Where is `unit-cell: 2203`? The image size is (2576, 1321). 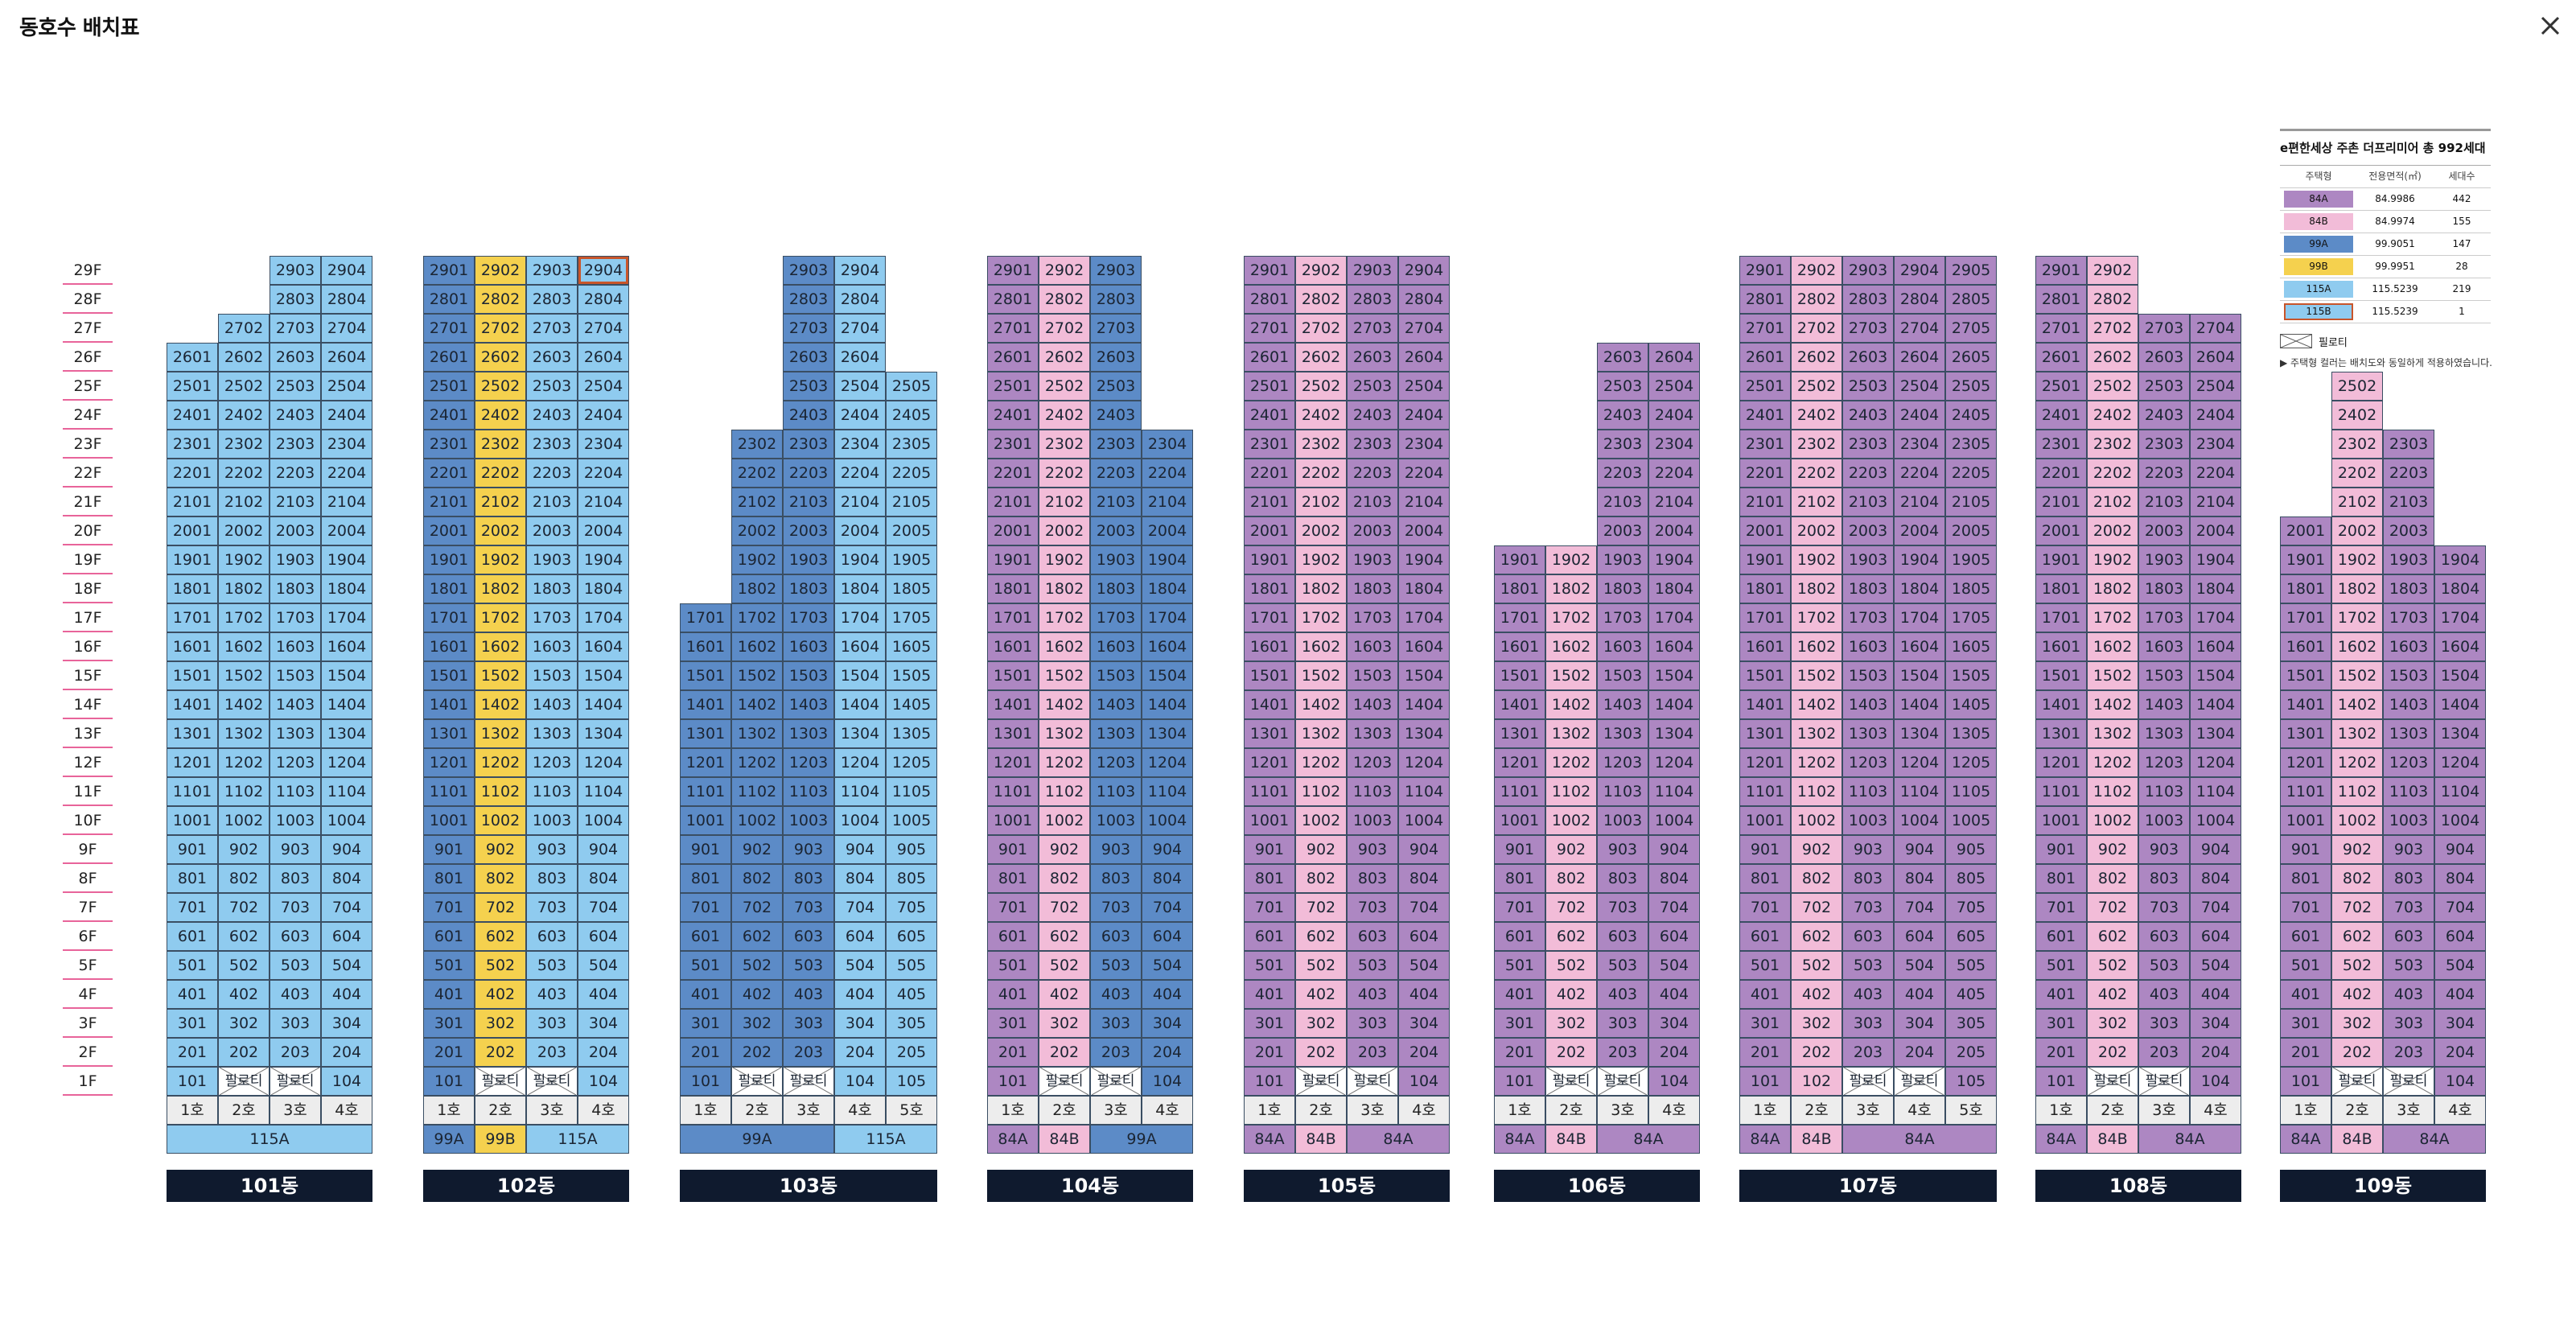 unit-cell: 2203 is located at coordinates (808, 474).